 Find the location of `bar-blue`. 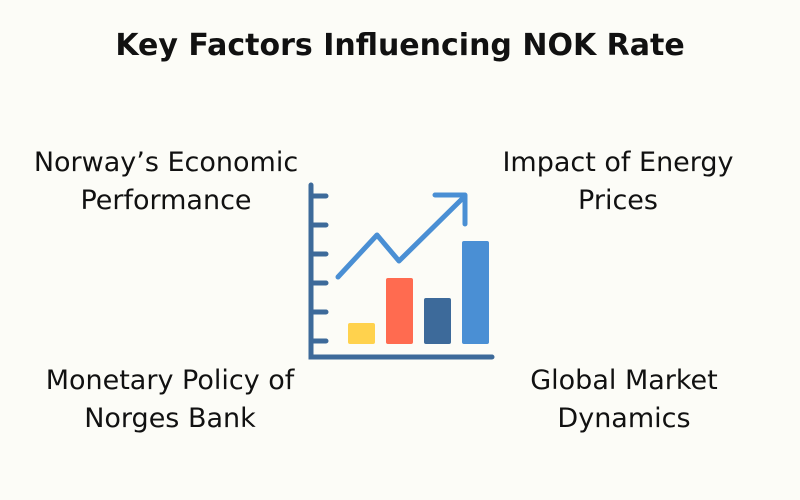

bar-blue is located at coordinates (475, 292).